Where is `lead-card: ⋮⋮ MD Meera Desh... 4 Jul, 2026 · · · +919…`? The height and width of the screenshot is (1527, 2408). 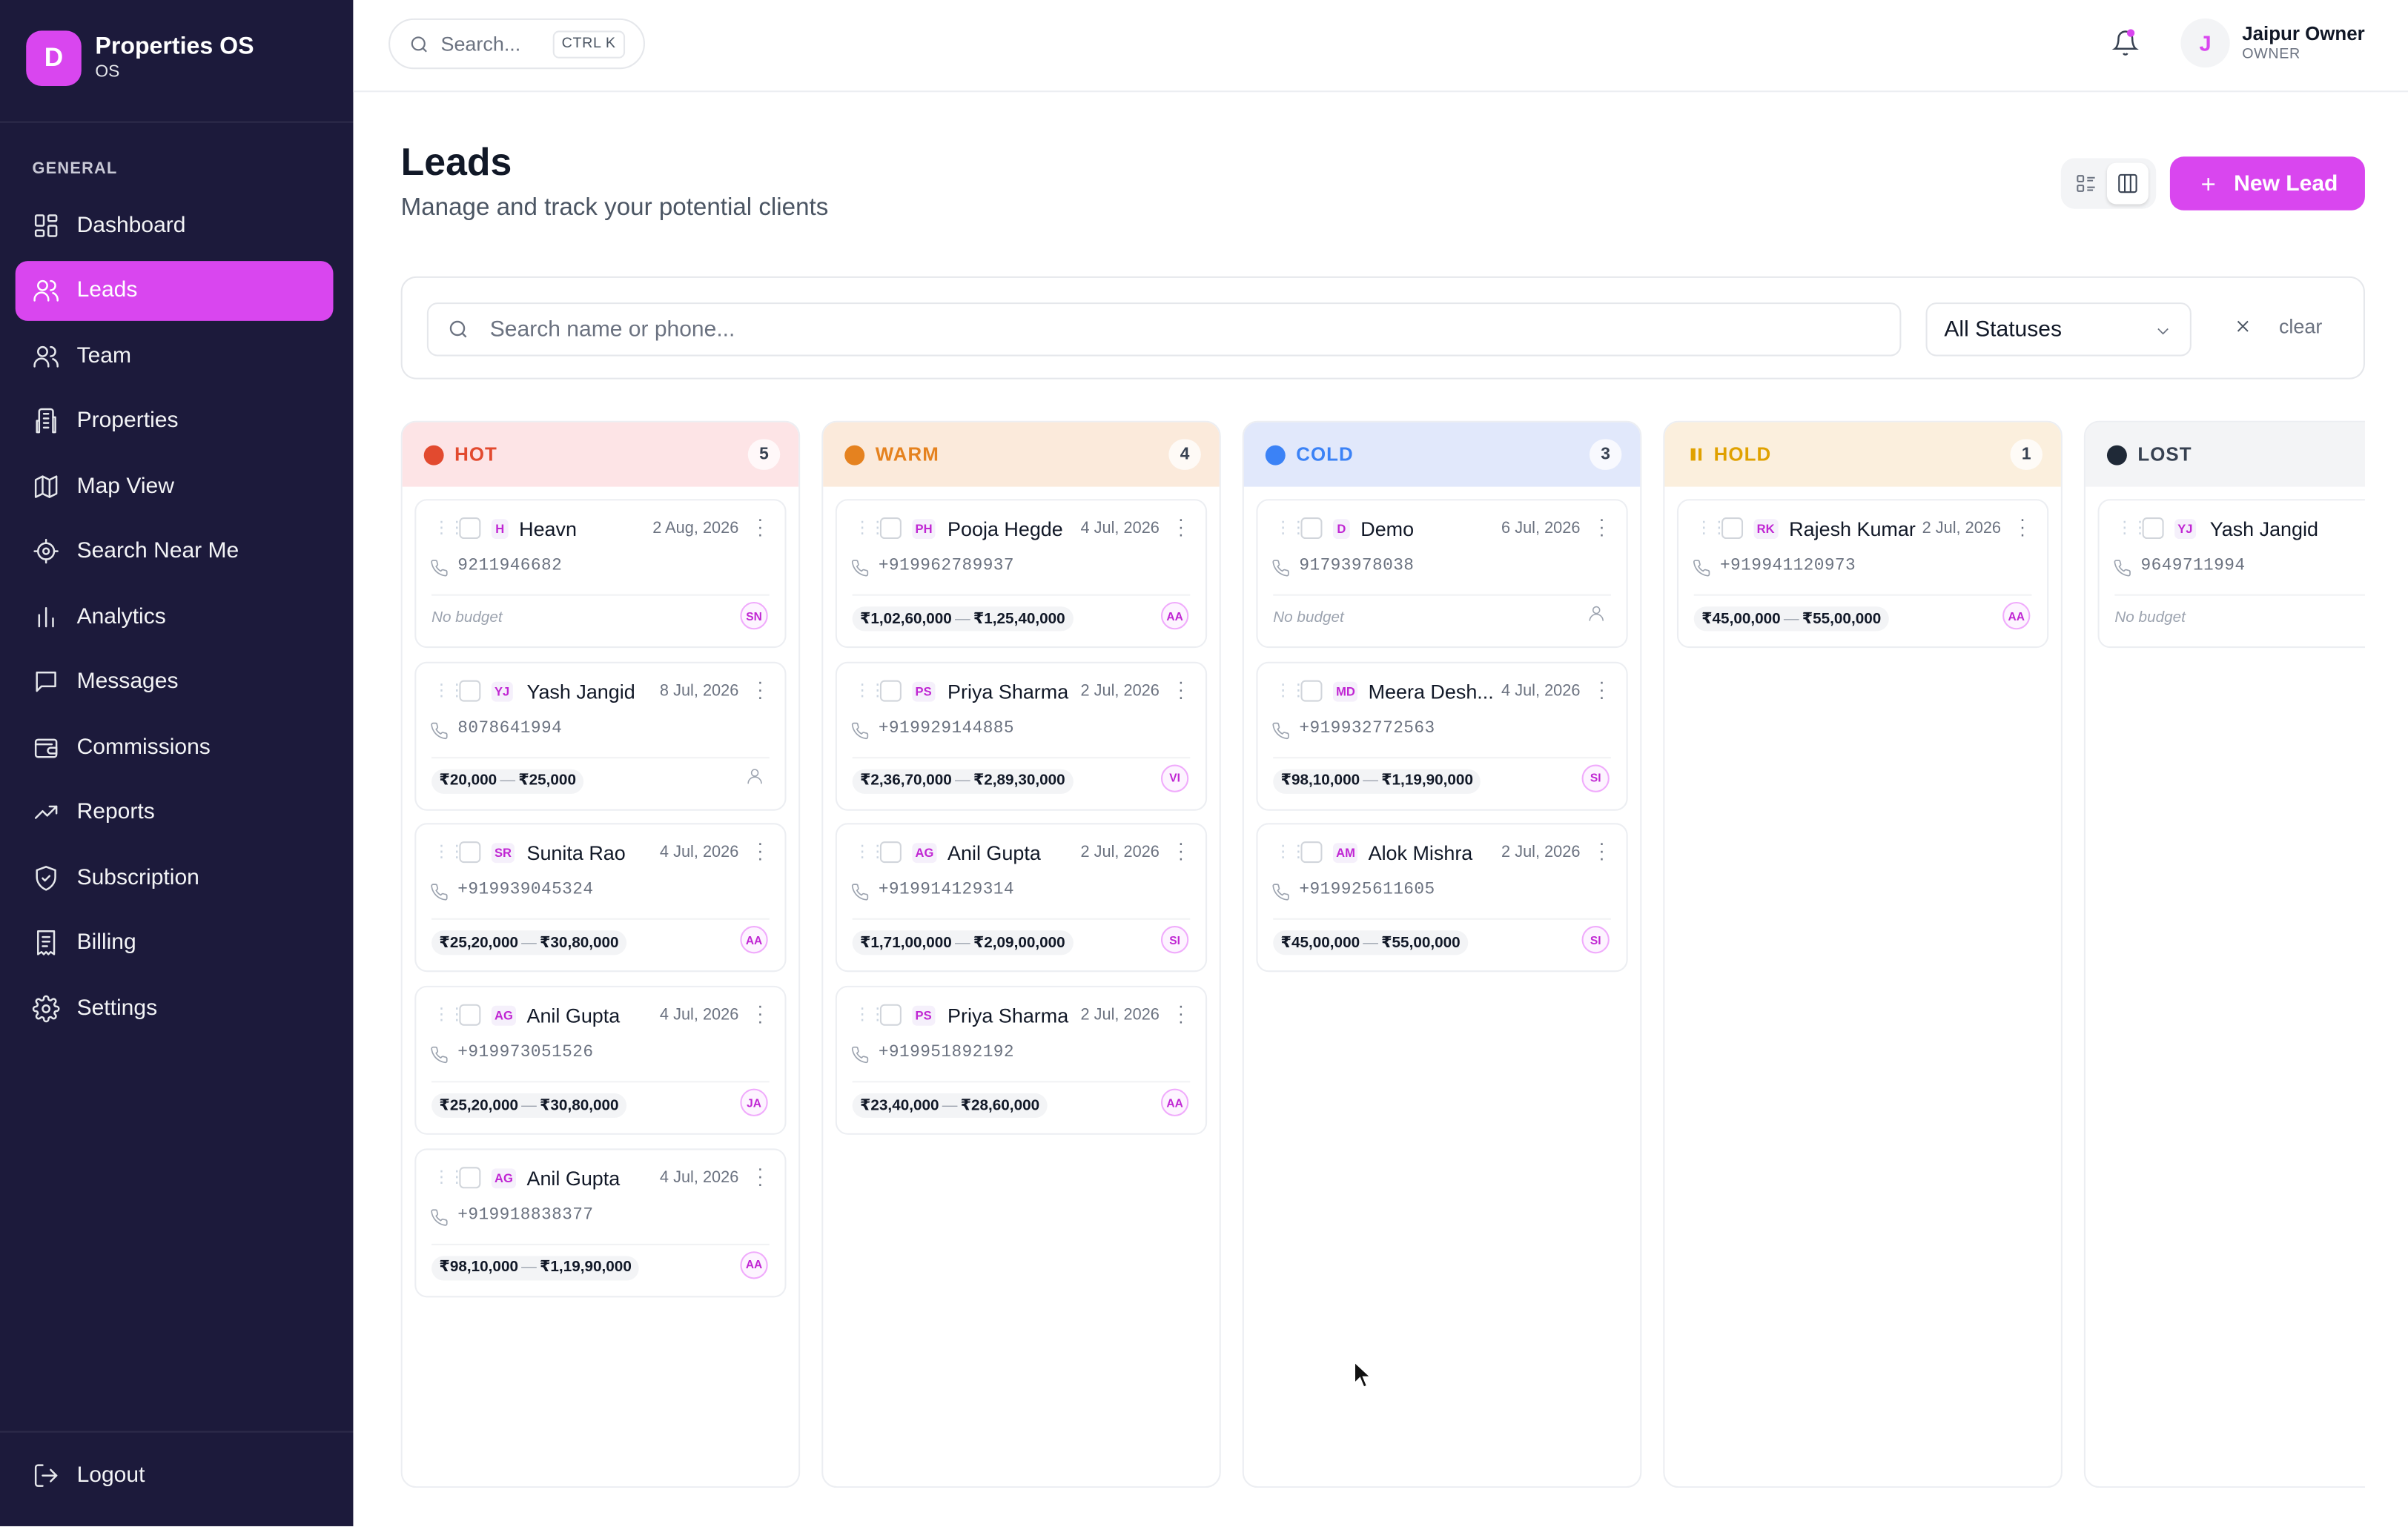
lead-card: ⋮⋮ MD Meera Desh... 4 Jul, 2026 · · · +919… is located at coordinates (1442, 736).